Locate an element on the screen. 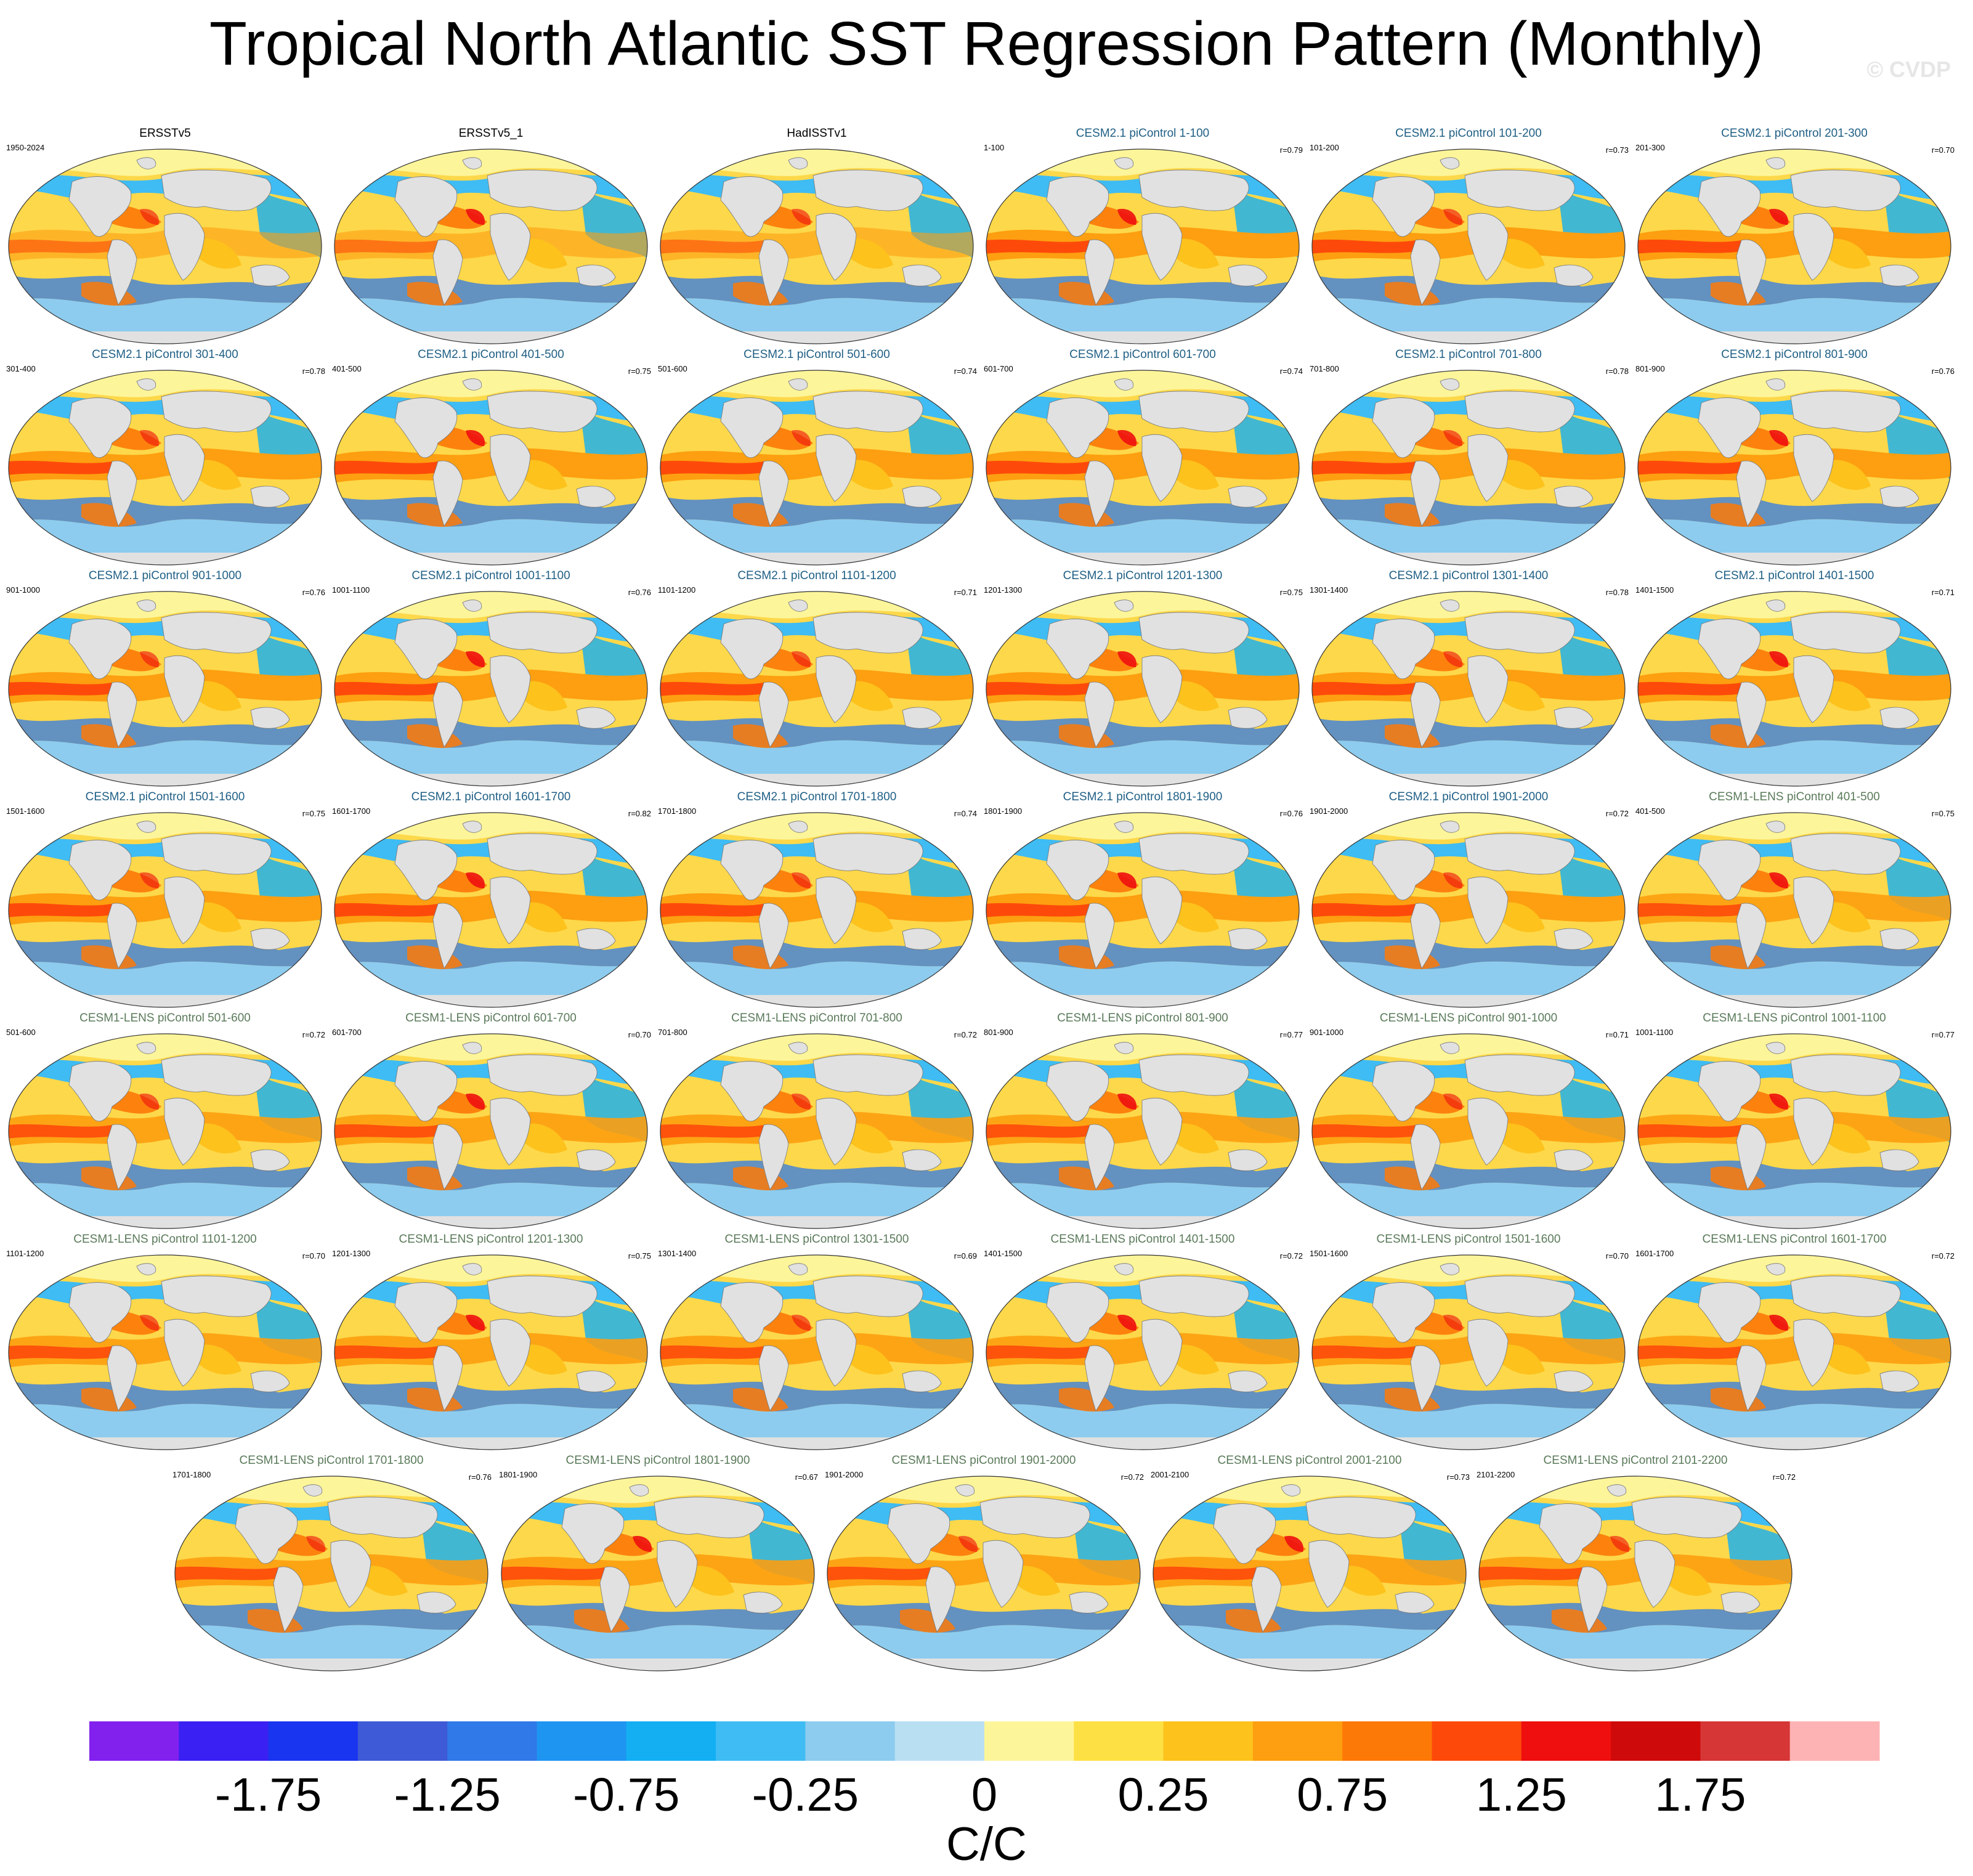  panel-pattern-correlation: r=0.78 is located at coordinates (1617, 372).